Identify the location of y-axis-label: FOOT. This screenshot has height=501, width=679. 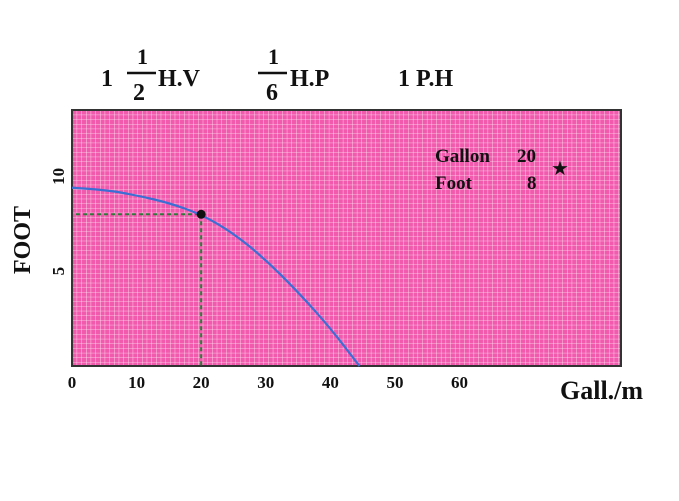
(23, 240).